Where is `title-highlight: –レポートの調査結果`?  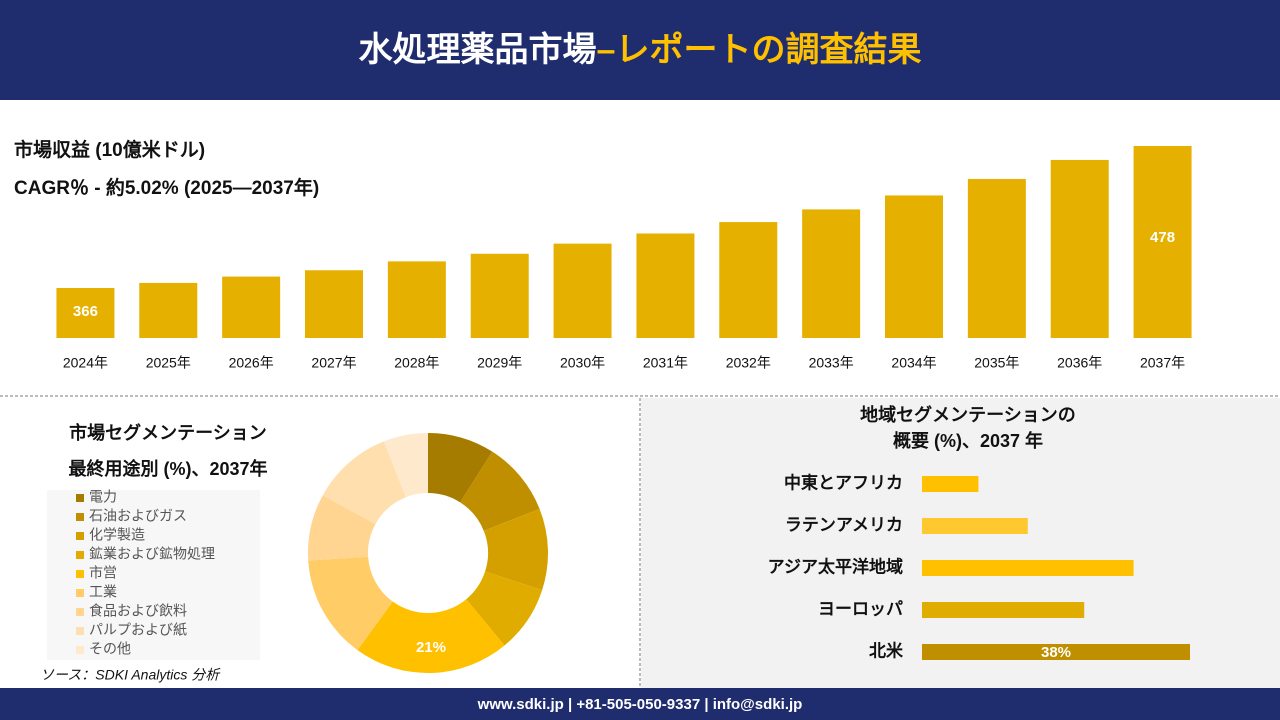
title-highlight: –レポートの調査結果 is located at coordinates (759, 49).